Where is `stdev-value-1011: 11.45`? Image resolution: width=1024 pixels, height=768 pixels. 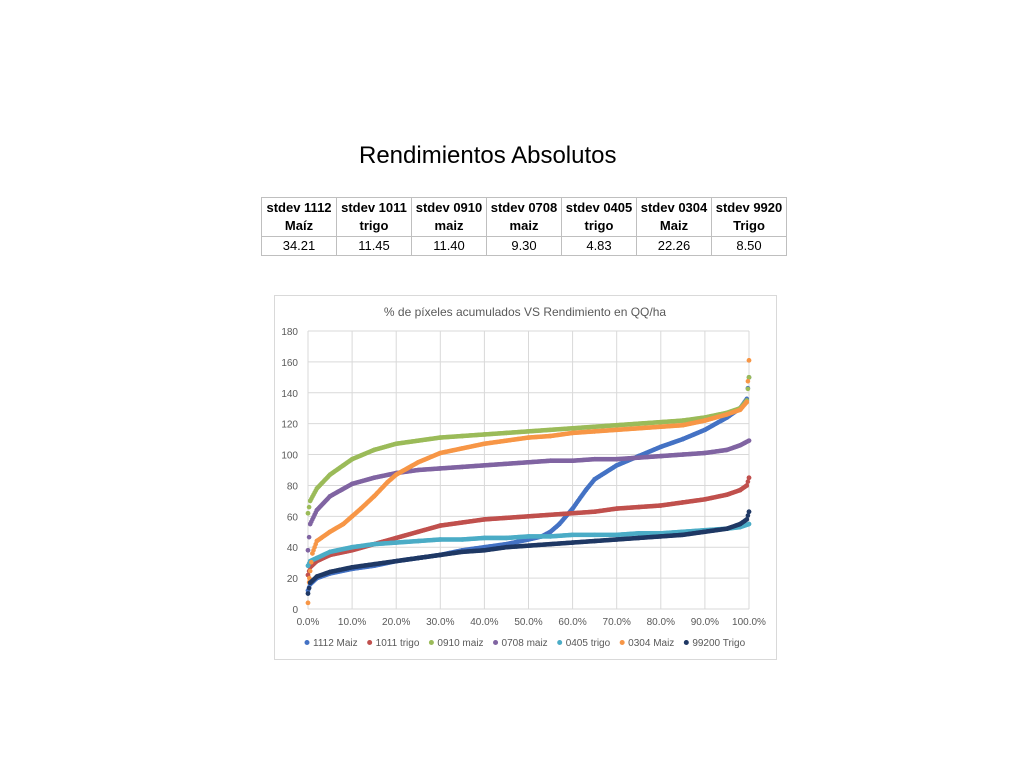
stdev-value-1011: 11.45 is located at coordinates (374, 246).